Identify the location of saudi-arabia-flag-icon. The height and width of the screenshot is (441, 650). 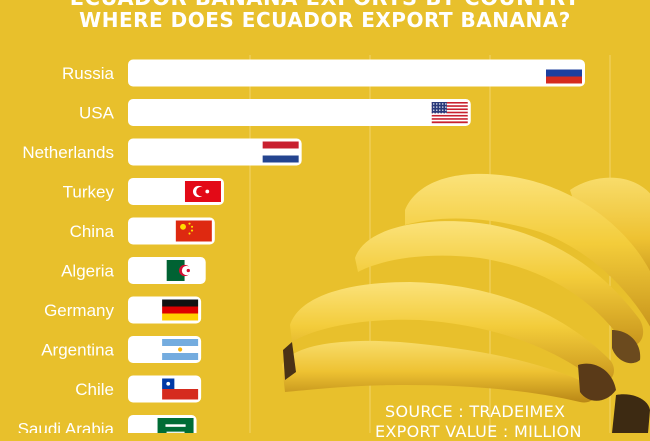
(175, 425).